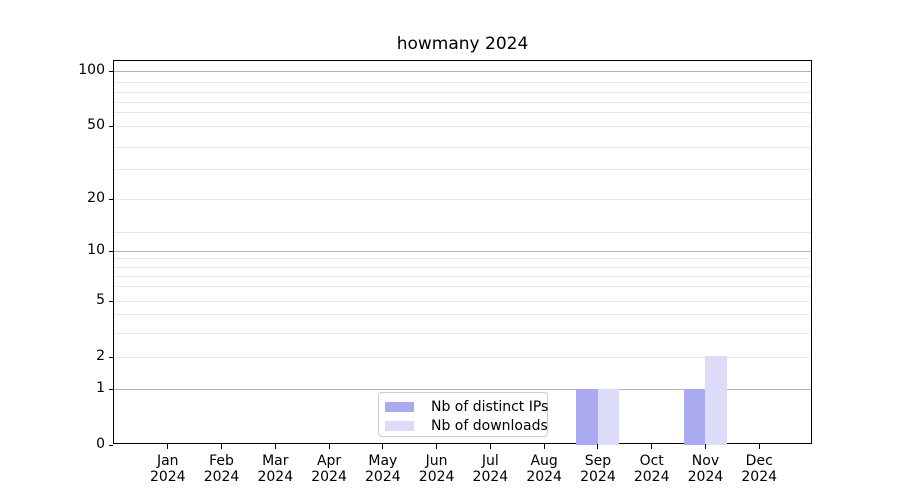  What do you see at coordinates (716, 400) in the screenshot?
I see `bar-nov-2024-downloads` at bounding box center [716, 400].